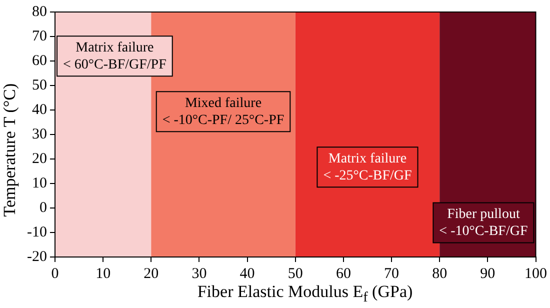  Describe the element at coordinates (440, 274) in the screenshot. I see `x-tick-label: 80` at that location.